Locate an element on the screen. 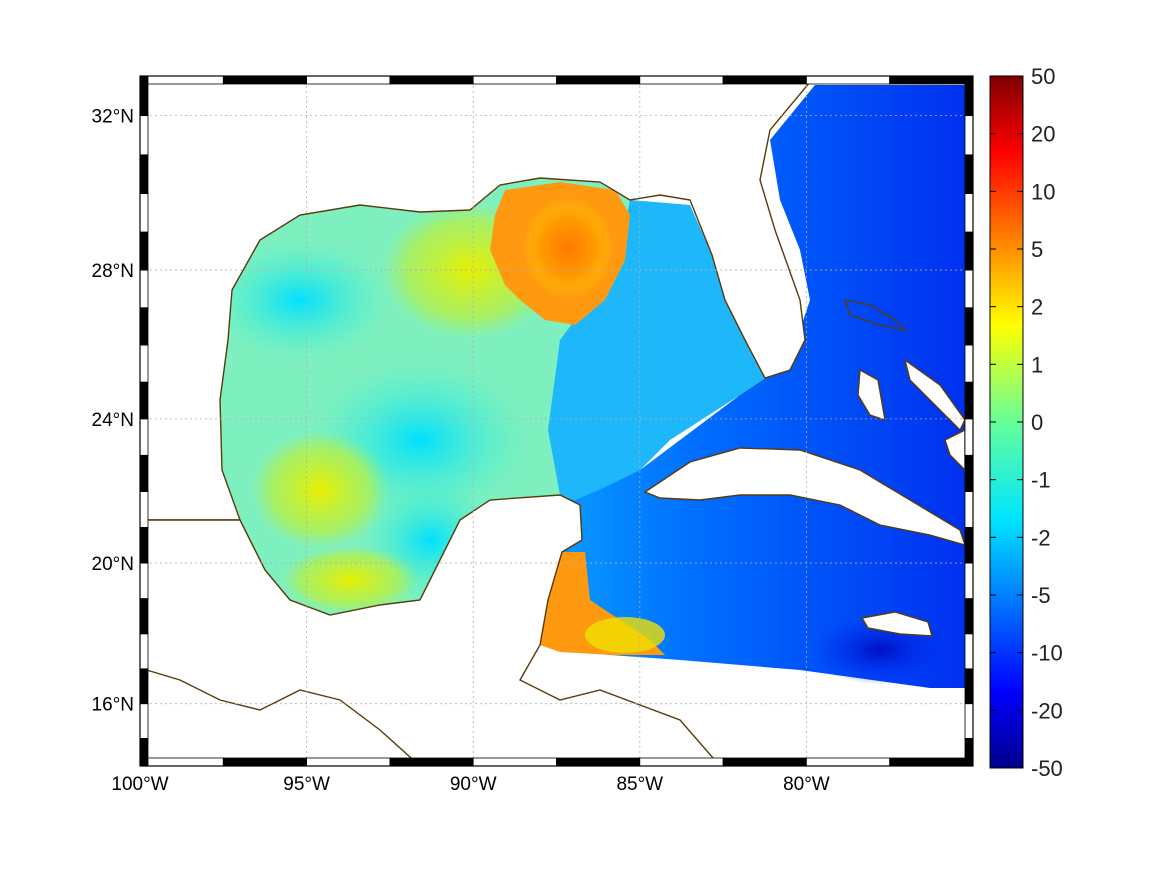 The image size is (1167, 875). bahamas-north is located at coordinates (875, 315).